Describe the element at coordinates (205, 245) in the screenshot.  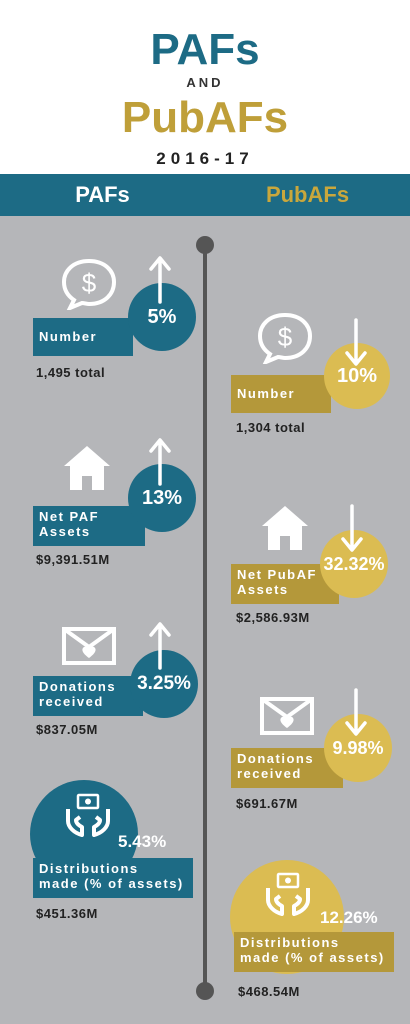
I see `timeline-top-dot` at that location.